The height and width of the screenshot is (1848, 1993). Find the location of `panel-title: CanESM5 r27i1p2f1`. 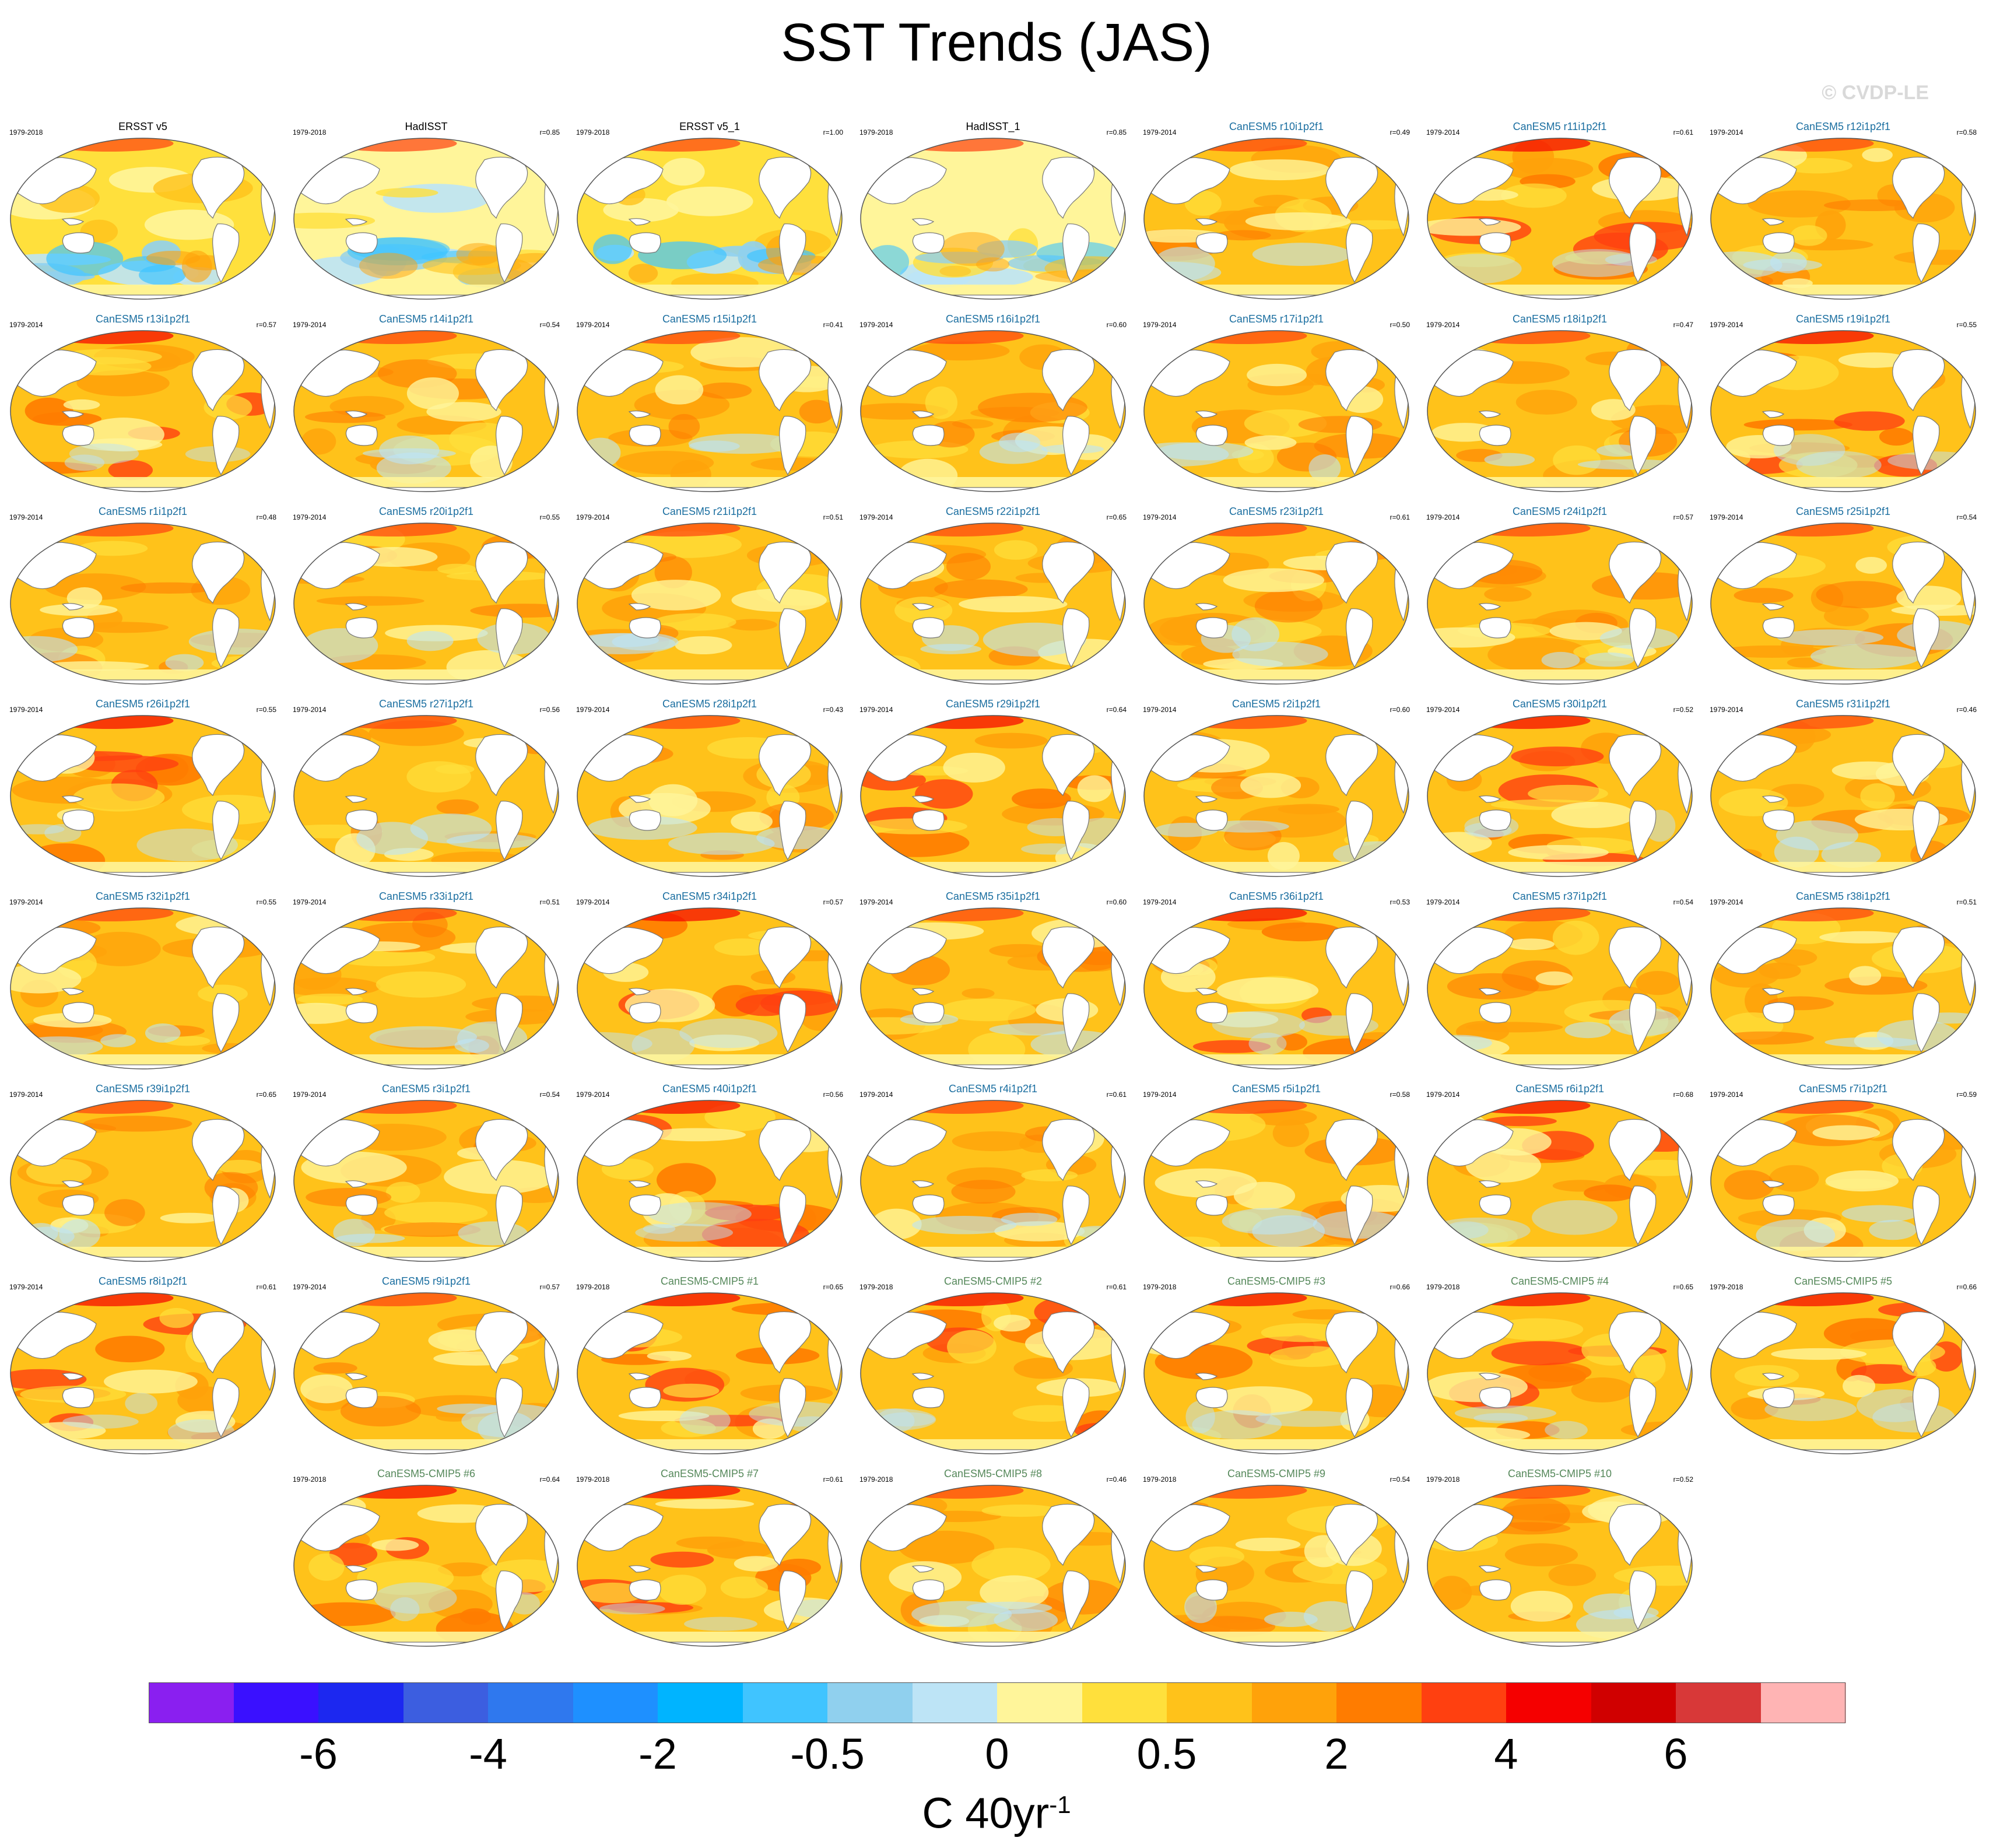

panel-title: CanESM5 r27i1p2f1 is located at coordinates (426, 704).